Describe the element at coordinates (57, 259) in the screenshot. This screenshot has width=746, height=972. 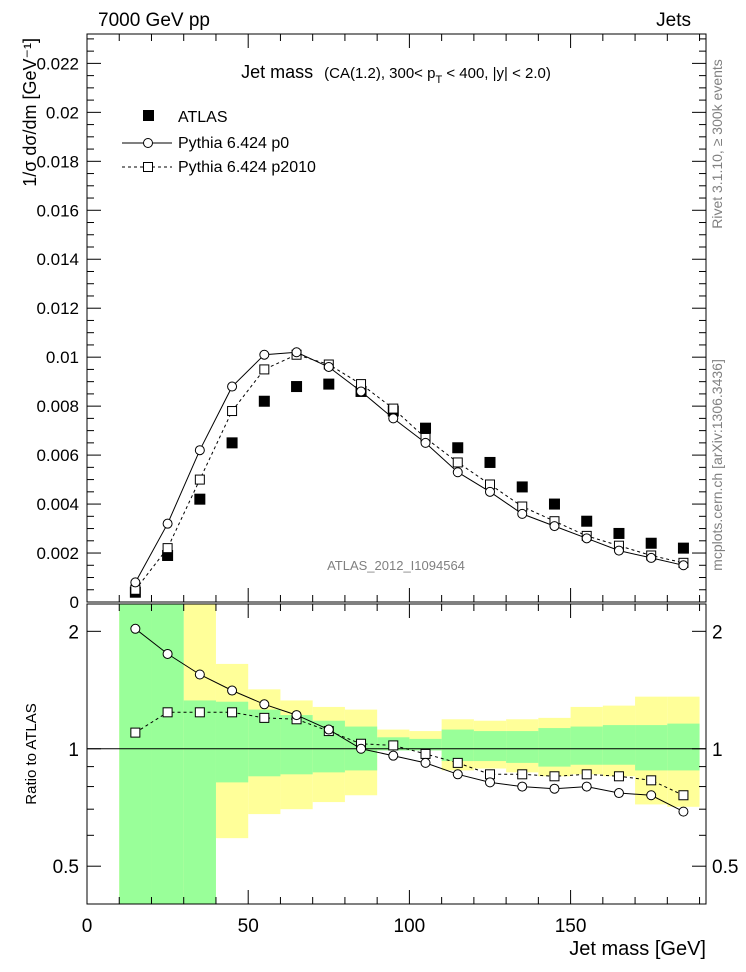
I see `main-y-tick-label: 0.014` at that location.